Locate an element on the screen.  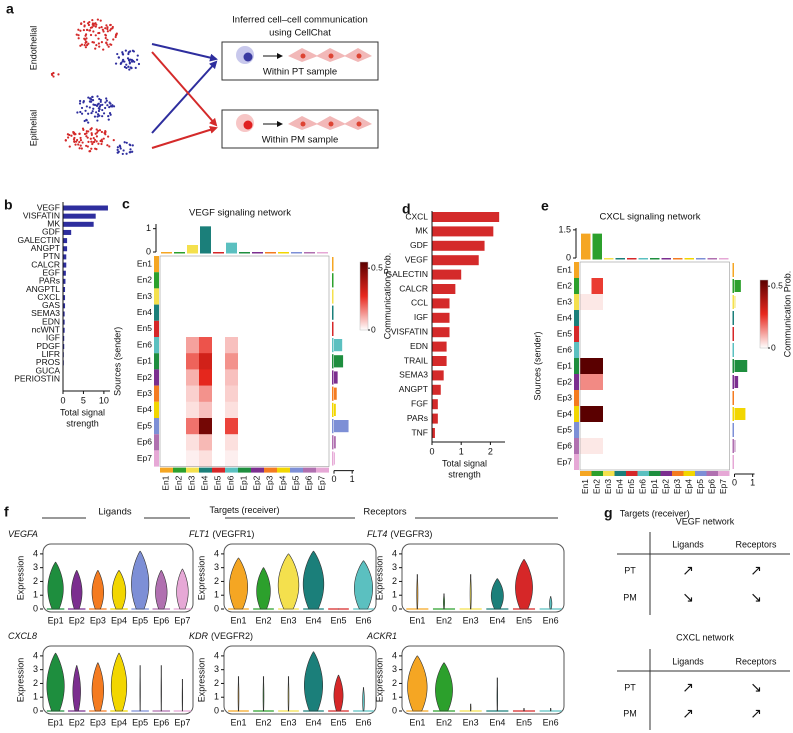
category-label: PDGF is located at coordinates (48, 346).